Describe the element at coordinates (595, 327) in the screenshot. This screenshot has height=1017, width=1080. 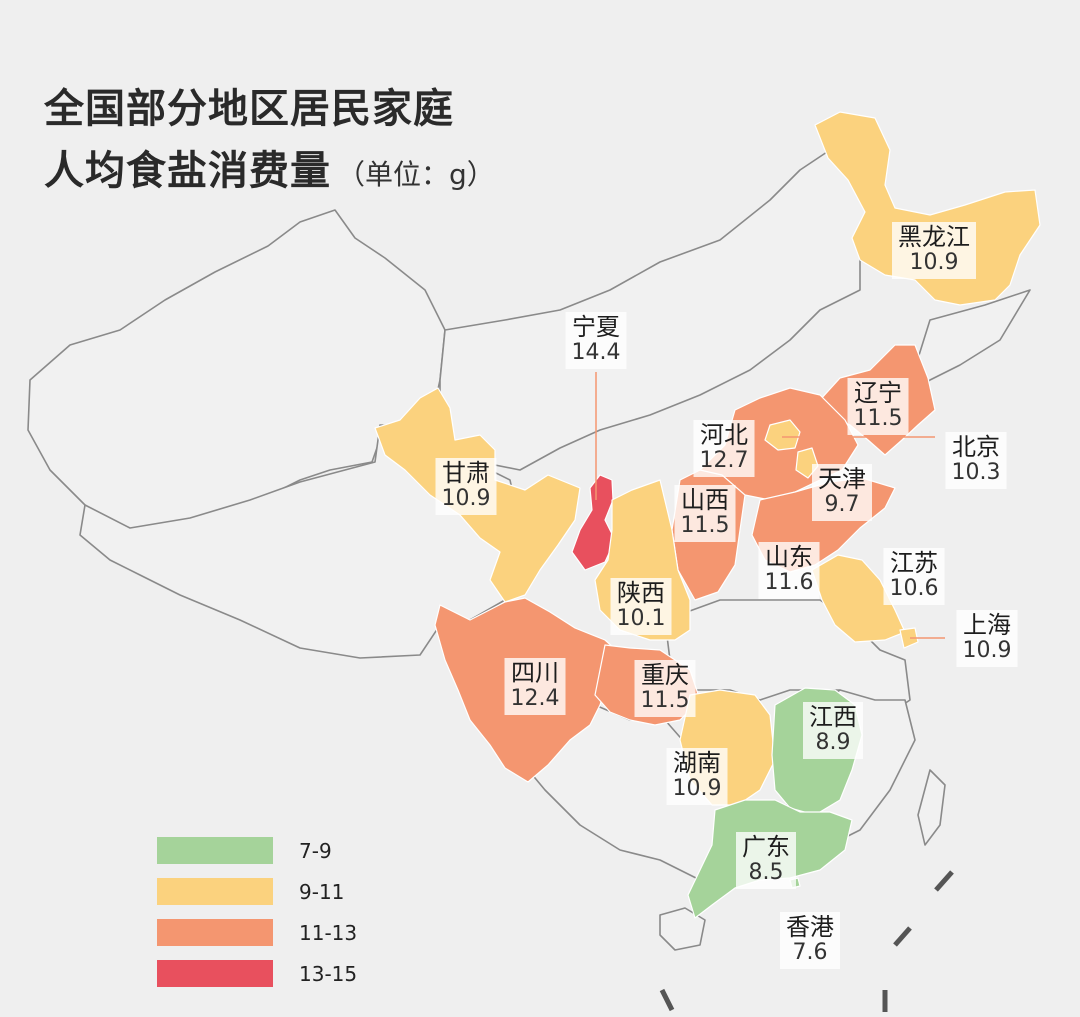
I see `region-name: 宁夏` at that location.